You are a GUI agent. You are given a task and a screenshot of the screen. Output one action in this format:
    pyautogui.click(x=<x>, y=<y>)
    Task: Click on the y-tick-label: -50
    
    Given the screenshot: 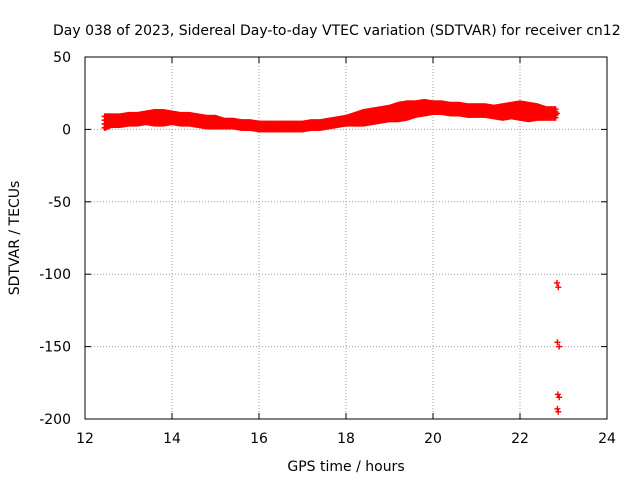 What is the action you would take?
    pyautogui.click(x=59, y=203)
    